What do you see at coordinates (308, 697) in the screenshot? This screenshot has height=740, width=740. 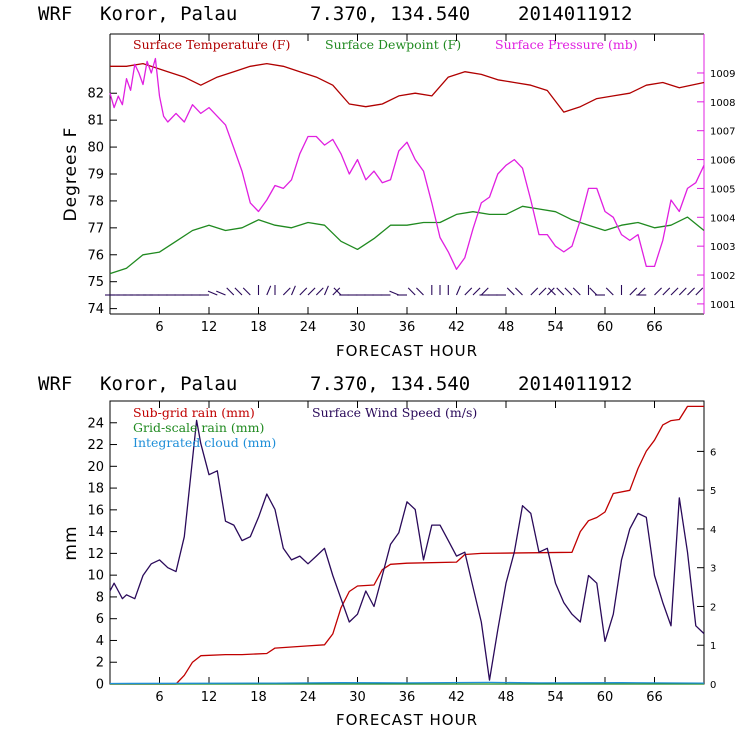 I see `x-tick-label: 24` at bounding box center [308, 697].